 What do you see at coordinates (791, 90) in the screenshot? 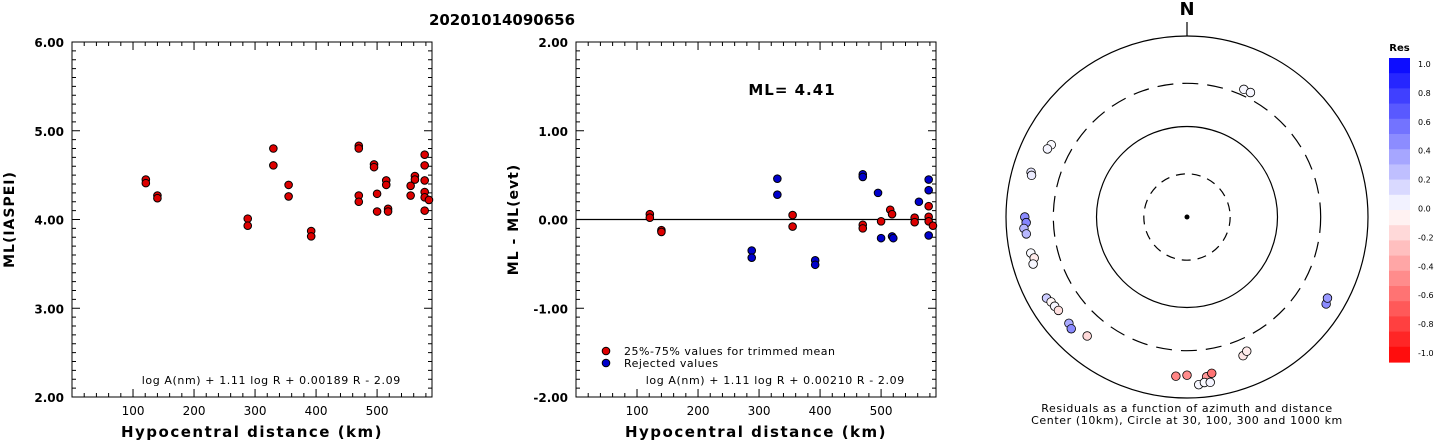
I see `ml-annotation: ML= 4.41` at bounding box center [791, 90].